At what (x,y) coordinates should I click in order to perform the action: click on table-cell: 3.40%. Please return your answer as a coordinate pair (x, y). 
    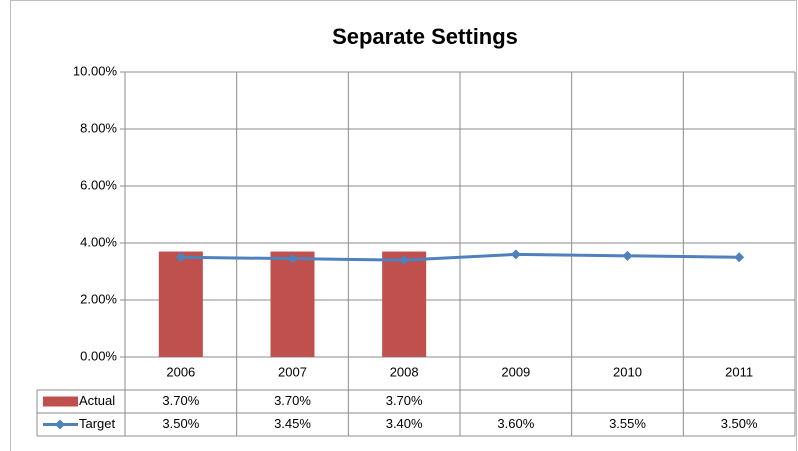
    Looking at the image, I should click on (404, 423).